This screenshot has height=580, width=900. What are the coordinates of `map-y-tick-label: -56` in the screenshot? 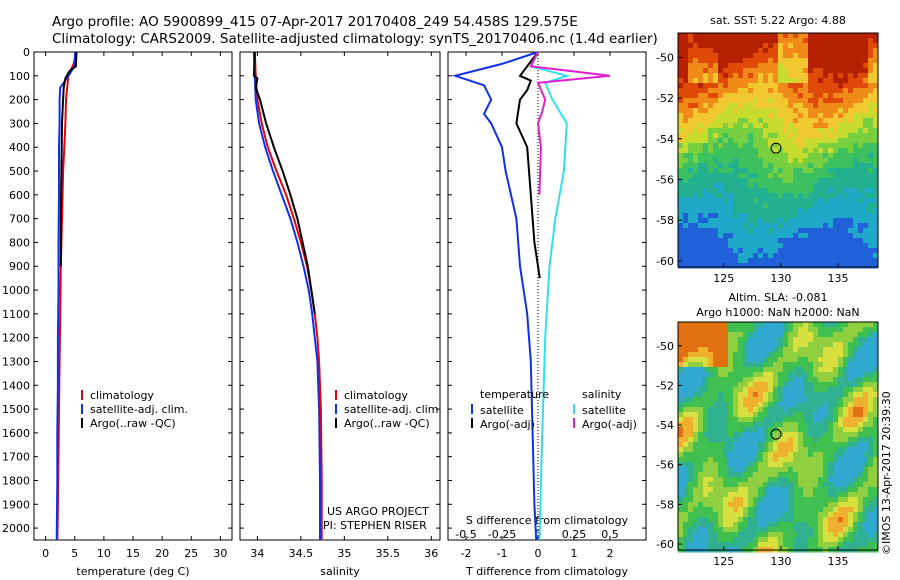 It's located at (665, 465).